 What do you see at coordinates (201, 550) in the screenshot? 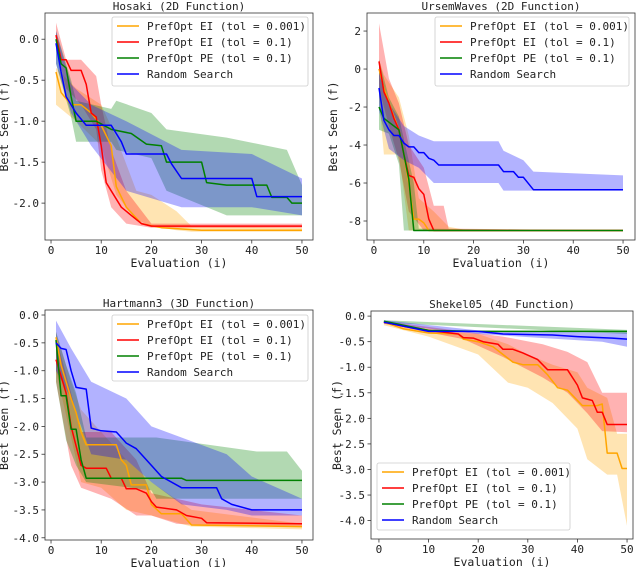
I see `x-tick-label: 30` at bounding box center [201, 550].